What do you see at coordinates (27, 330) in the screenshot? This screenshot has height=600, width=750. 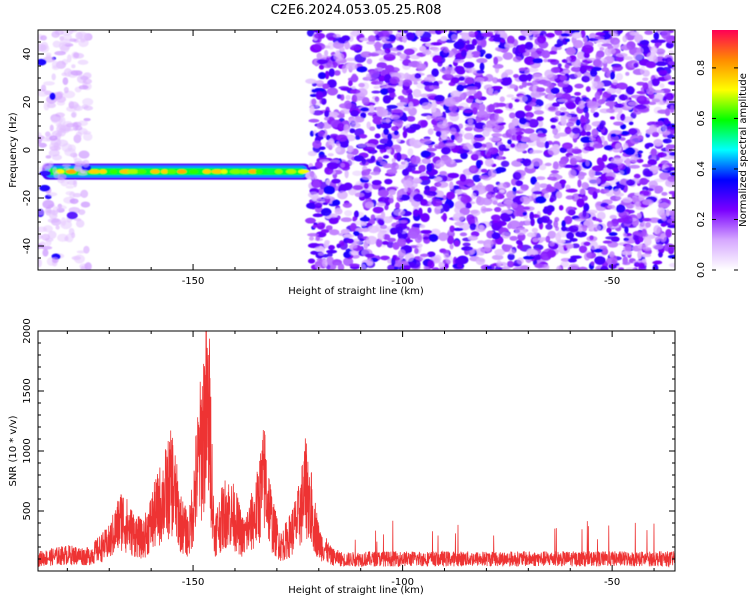 I see `snr-y-tick-label-3: 2000` at bounding box center [27, 330].